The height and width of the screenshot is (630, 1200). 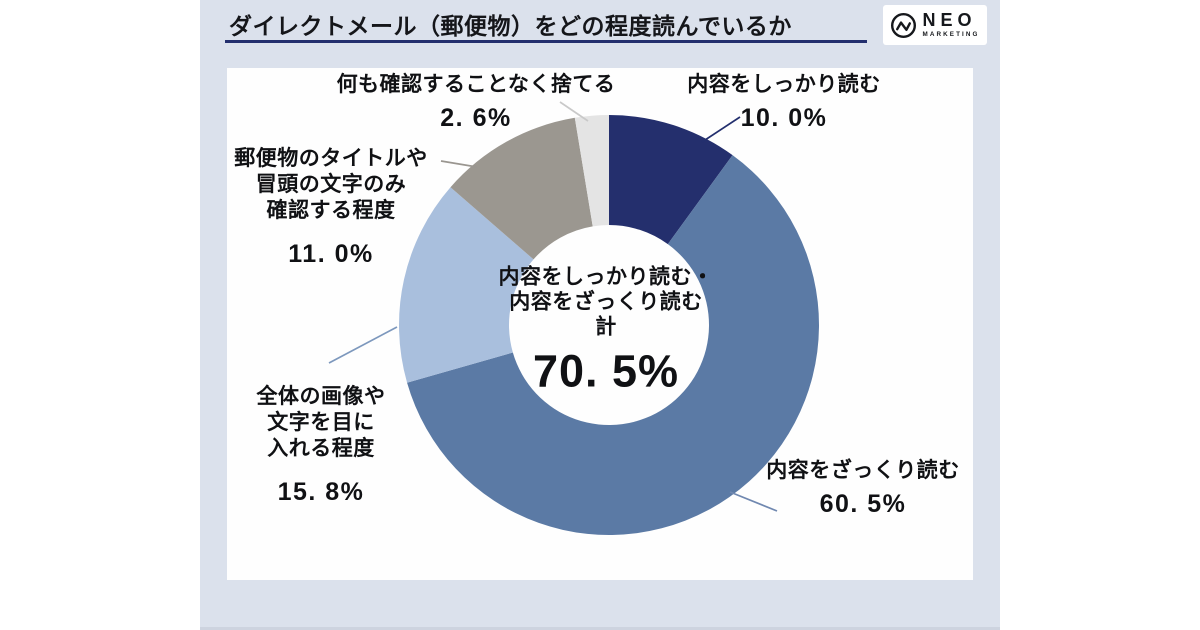 I want to click on callout-discard-unchecked: 何も確認することなく捨てる 2. 6%, so click(x=476, y=102).